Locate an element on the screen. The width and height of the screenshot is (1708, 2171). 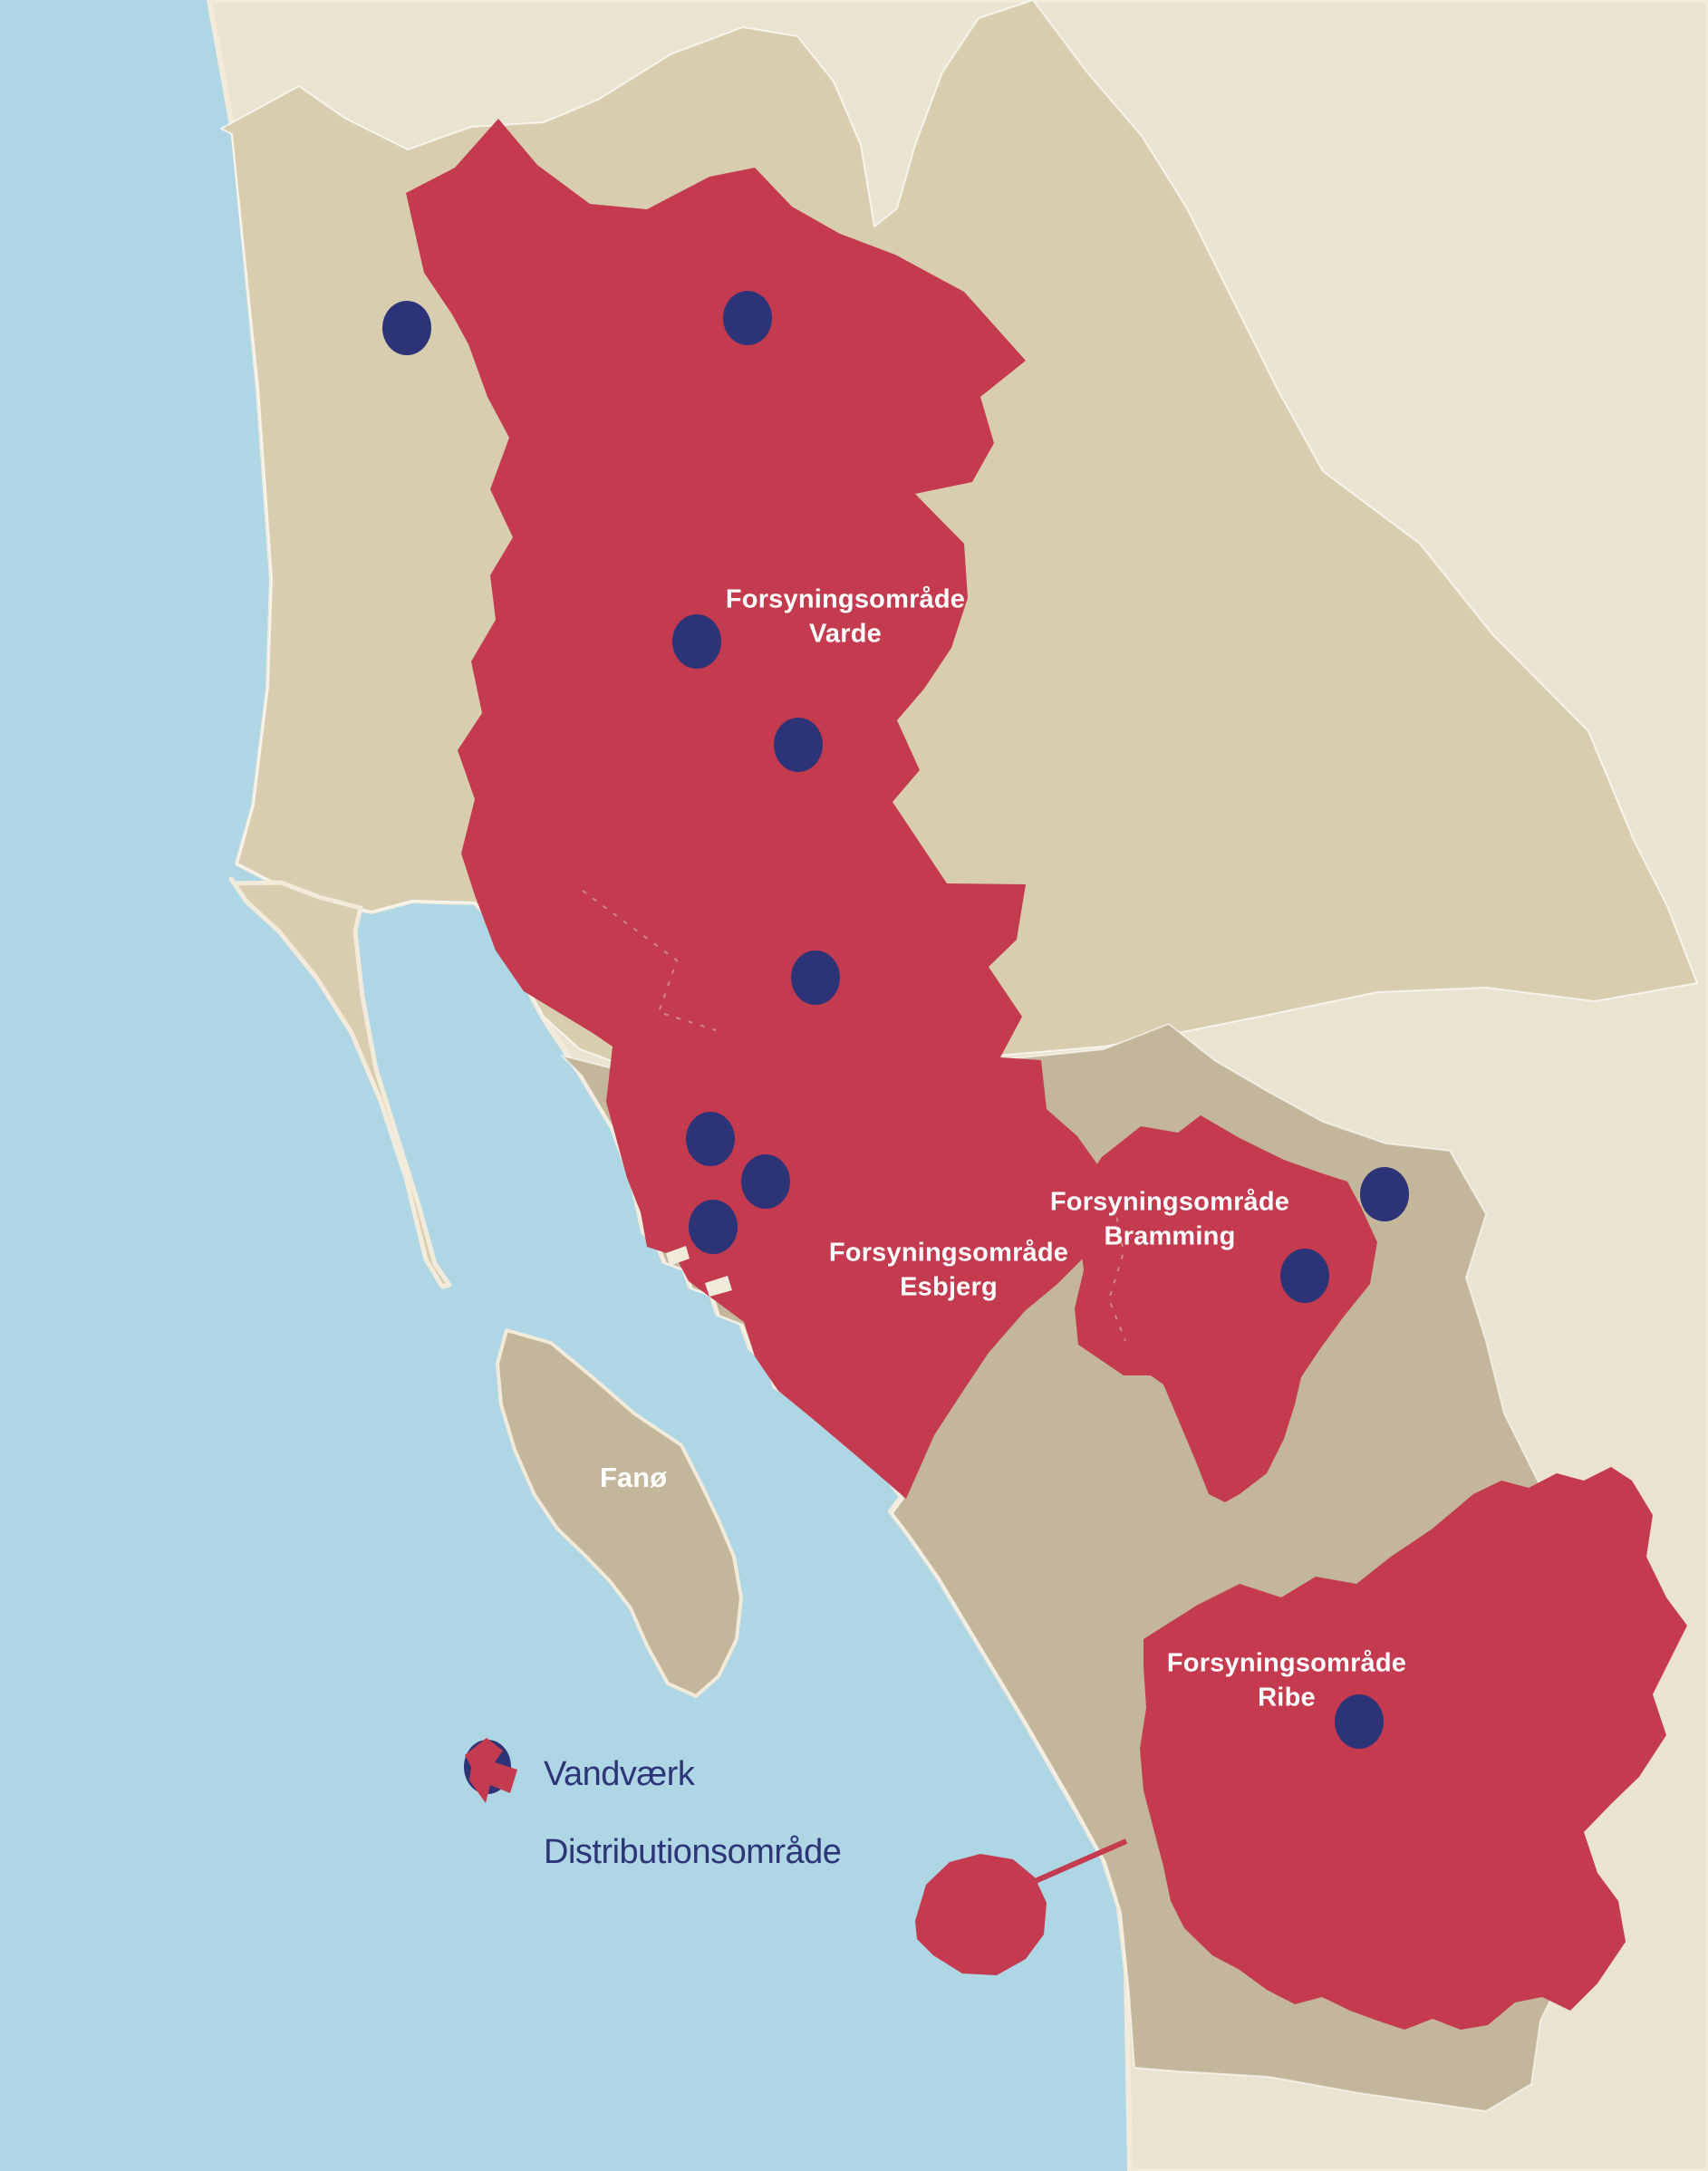
legend-label: Distributionsområde is located at coordinates (693, 1852).